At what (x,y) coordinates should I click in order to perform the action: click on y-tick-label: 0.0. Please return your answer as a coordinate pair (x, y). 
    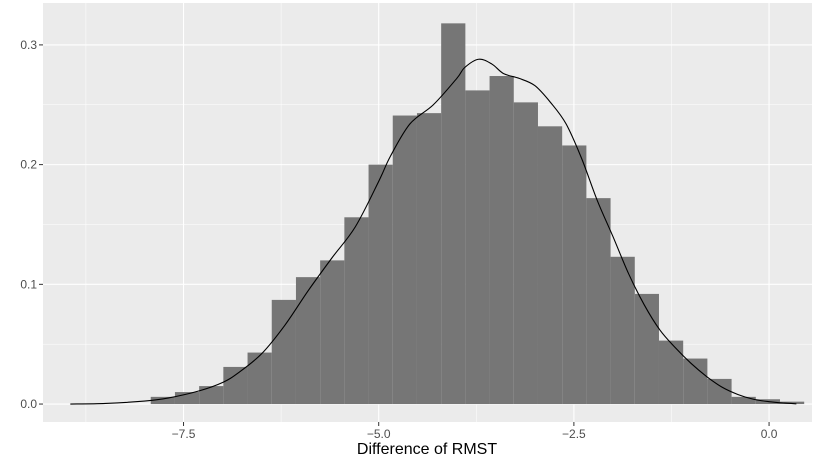
    Looking at the image, I should click on (28, 404).